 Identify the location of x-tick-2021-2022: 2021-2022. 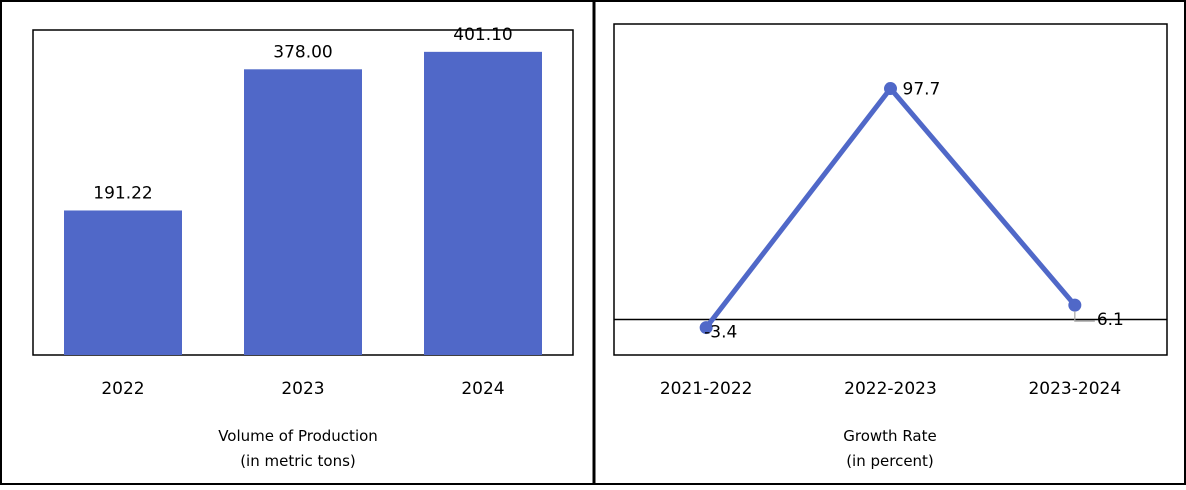
(706, 389).